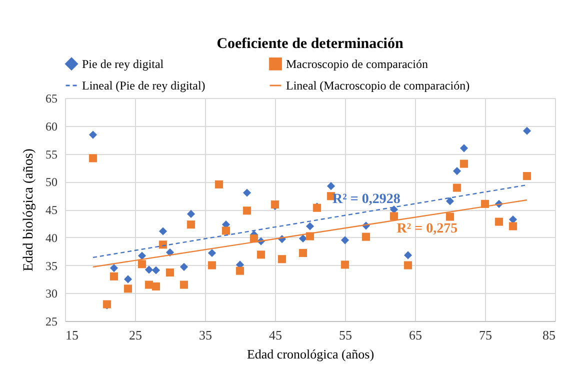  What do you see at coordinates (357, 63) in the screenshot?
I see `legend-label: Macroscopio de comparación` at bounding box center [357, 63].